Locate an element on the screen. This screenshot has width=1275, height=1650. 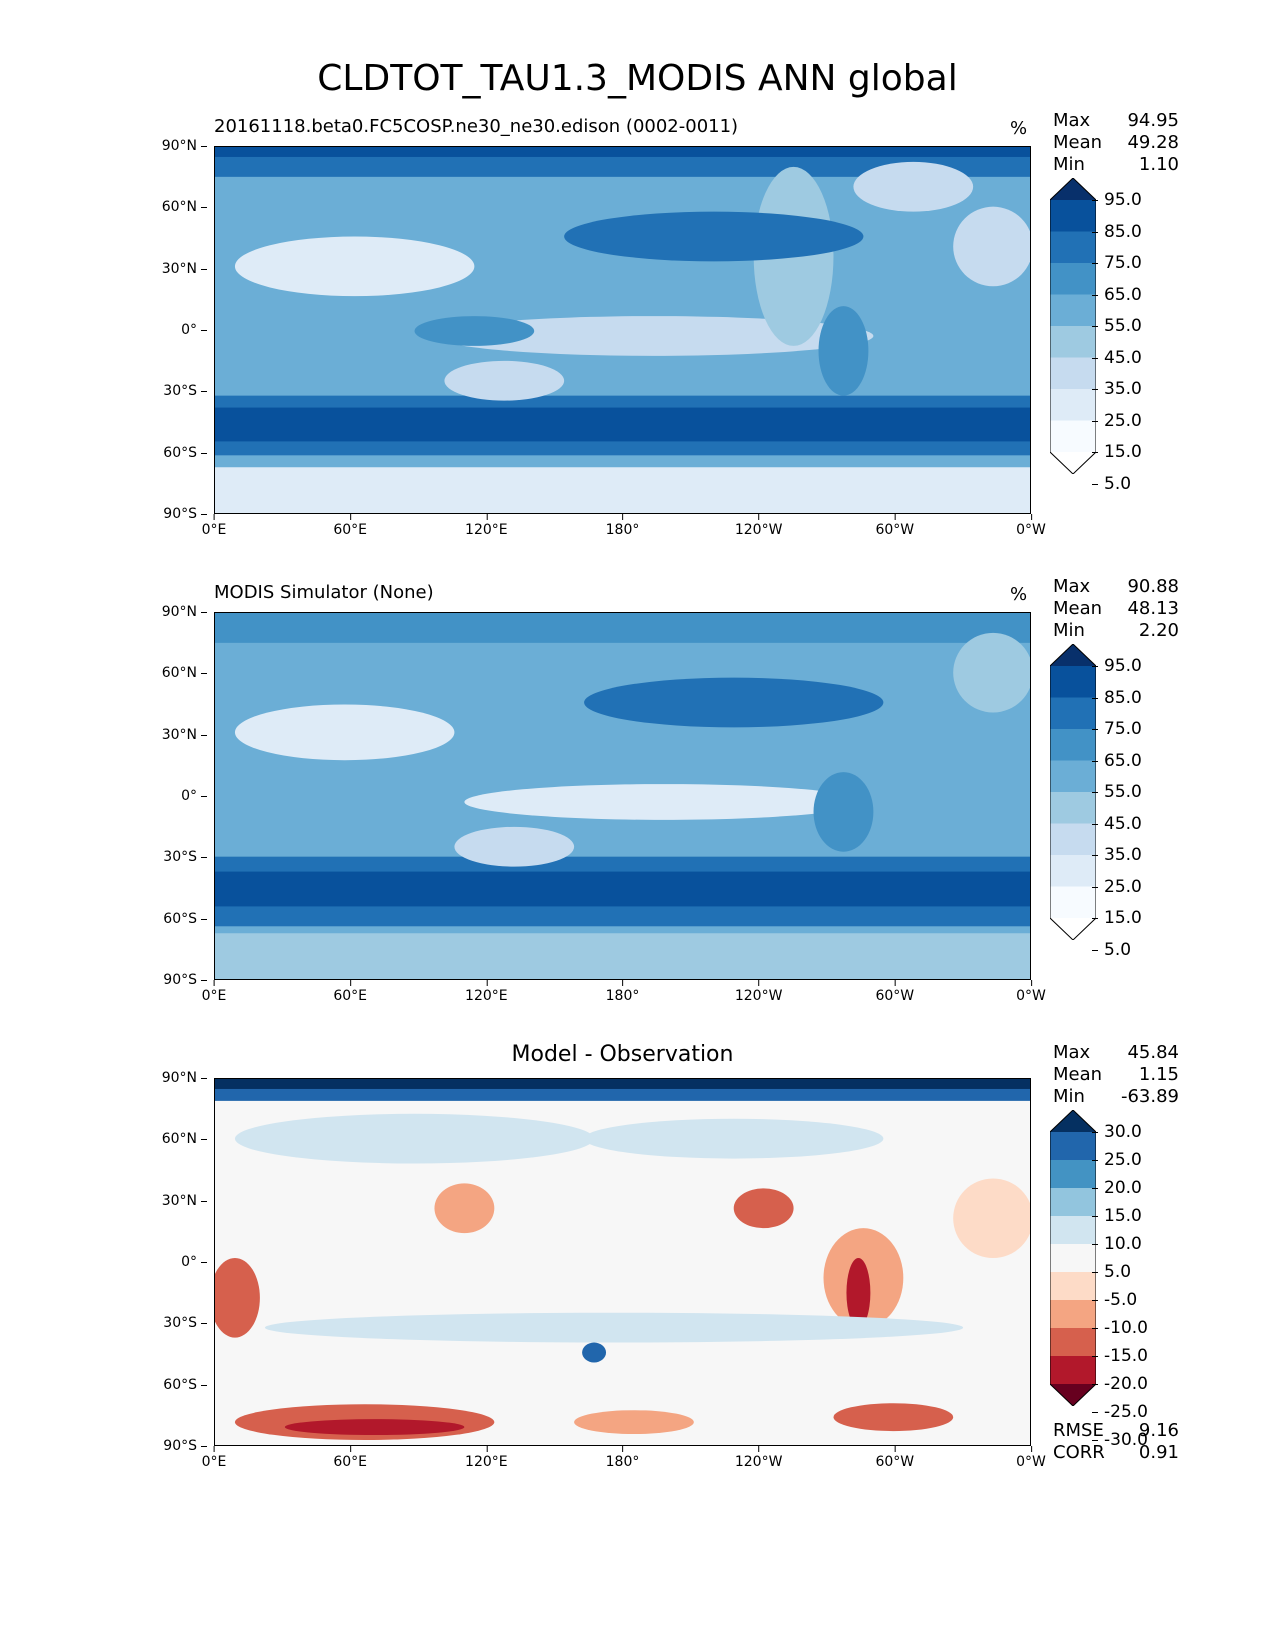
colorbar-tick-label: -20.0 is located at coordinates (1120, 1384).